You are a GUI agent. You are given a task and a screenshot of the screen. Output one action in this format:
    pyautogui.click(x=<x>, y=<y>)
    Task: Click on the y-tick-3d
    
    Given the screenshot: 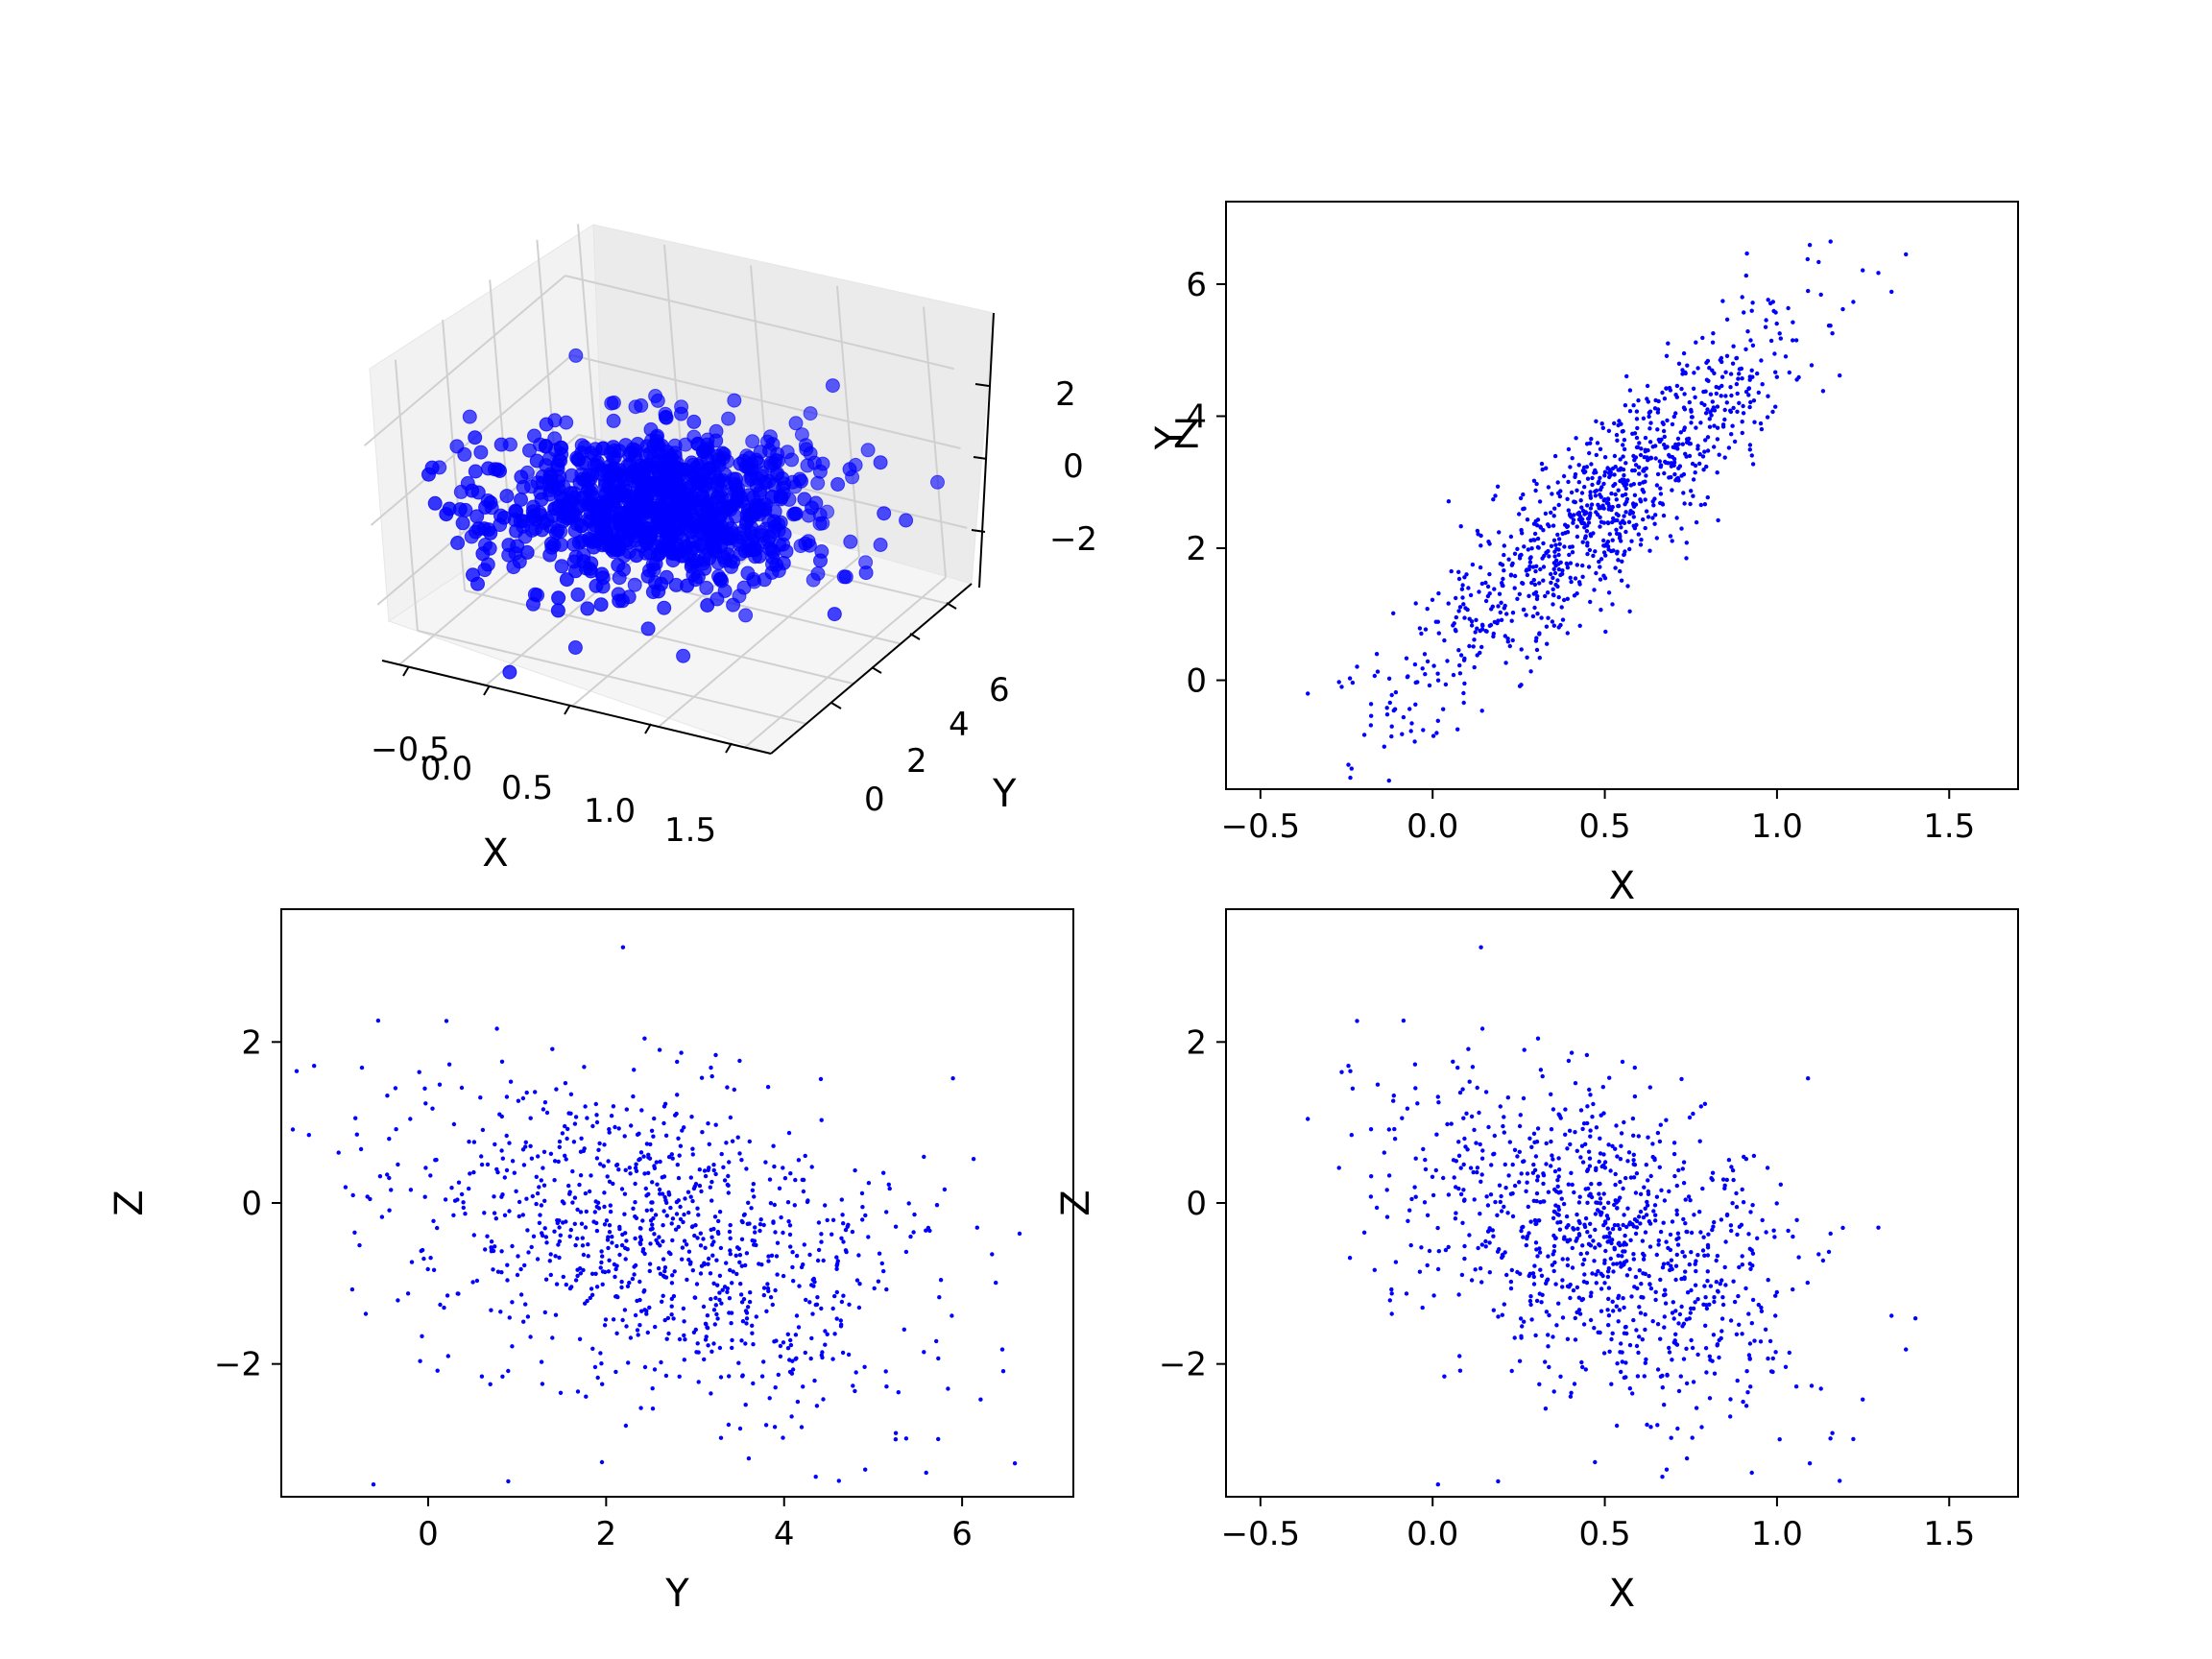 What is the action you would take?
    pyautogui.click(x=876, y=670)
    